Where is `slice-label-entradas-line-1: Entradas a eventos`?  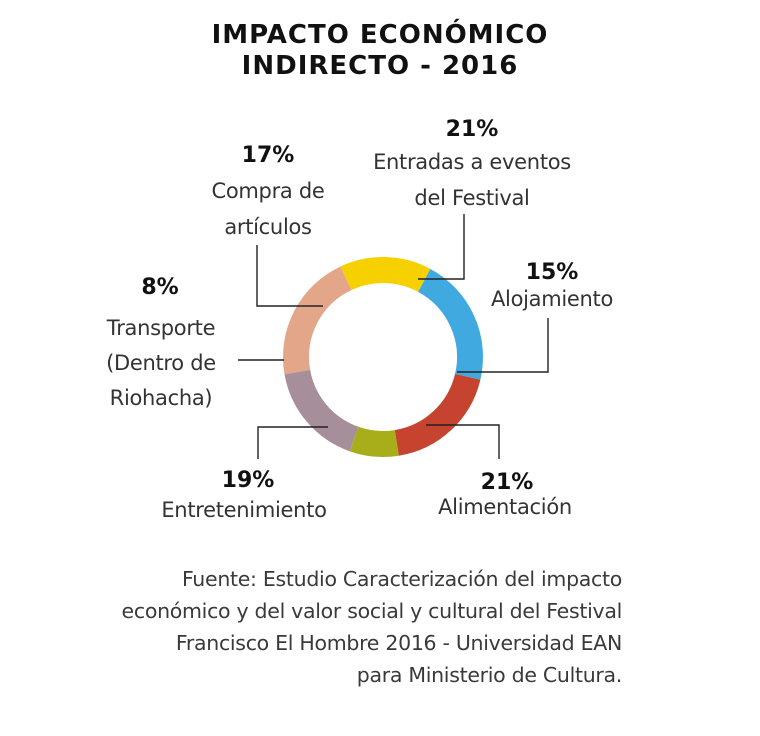 slice-label-entradas-line-1: Entradas a eventos is located at coordinates (472, 162).